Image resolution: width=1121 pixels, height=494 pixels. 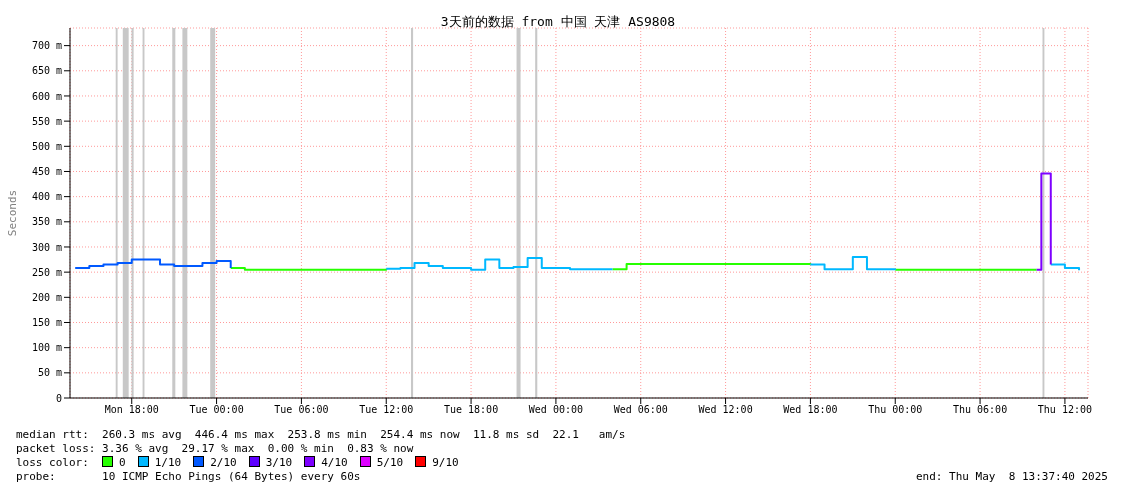 I want to click on legend-label: 0, so click(x=122, y=462).